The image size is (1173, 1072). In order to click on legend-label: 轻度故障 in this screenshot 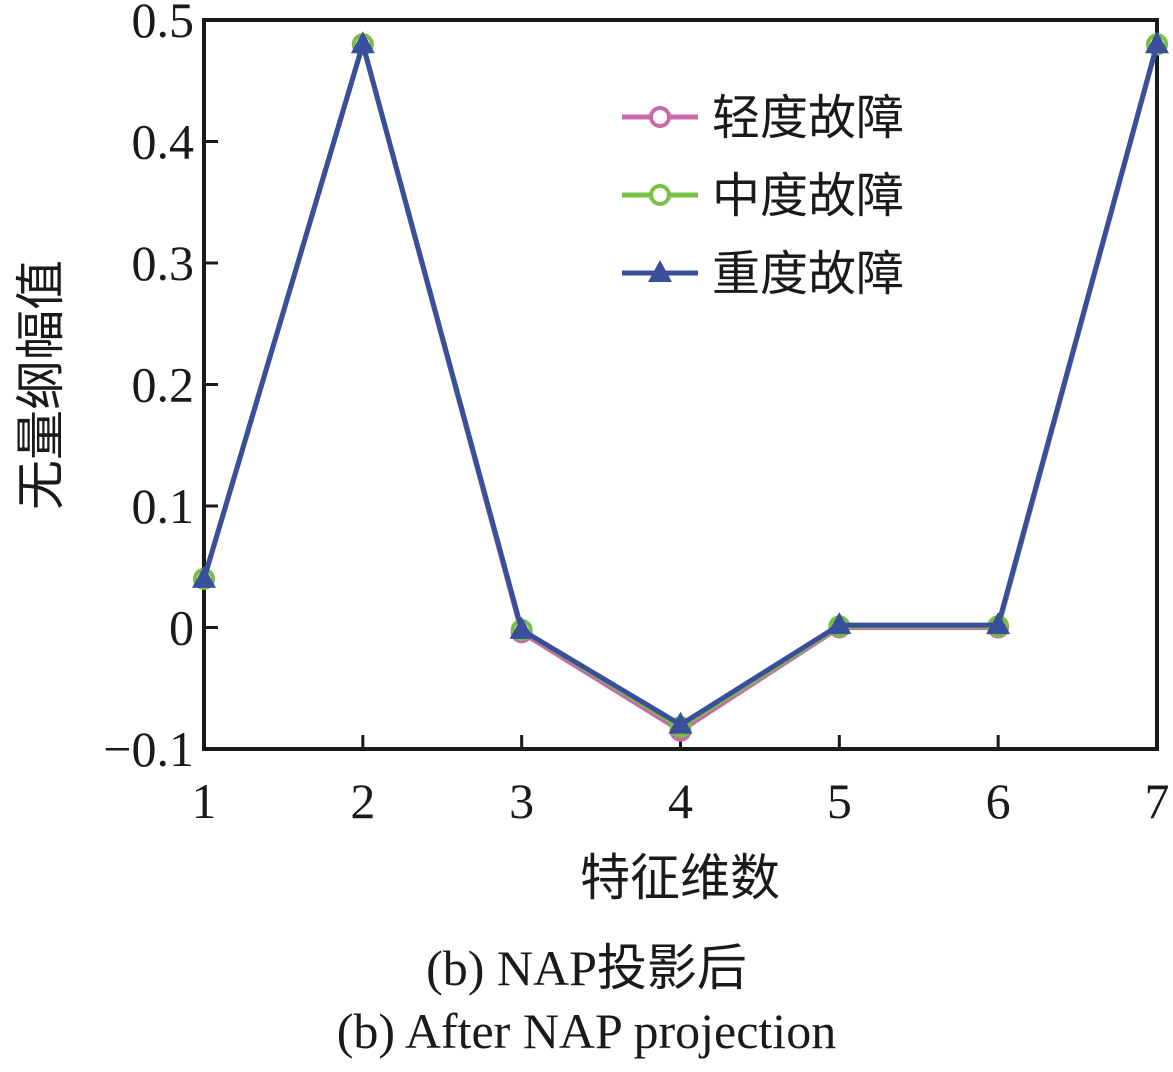, I will do `click(808, 118)`.